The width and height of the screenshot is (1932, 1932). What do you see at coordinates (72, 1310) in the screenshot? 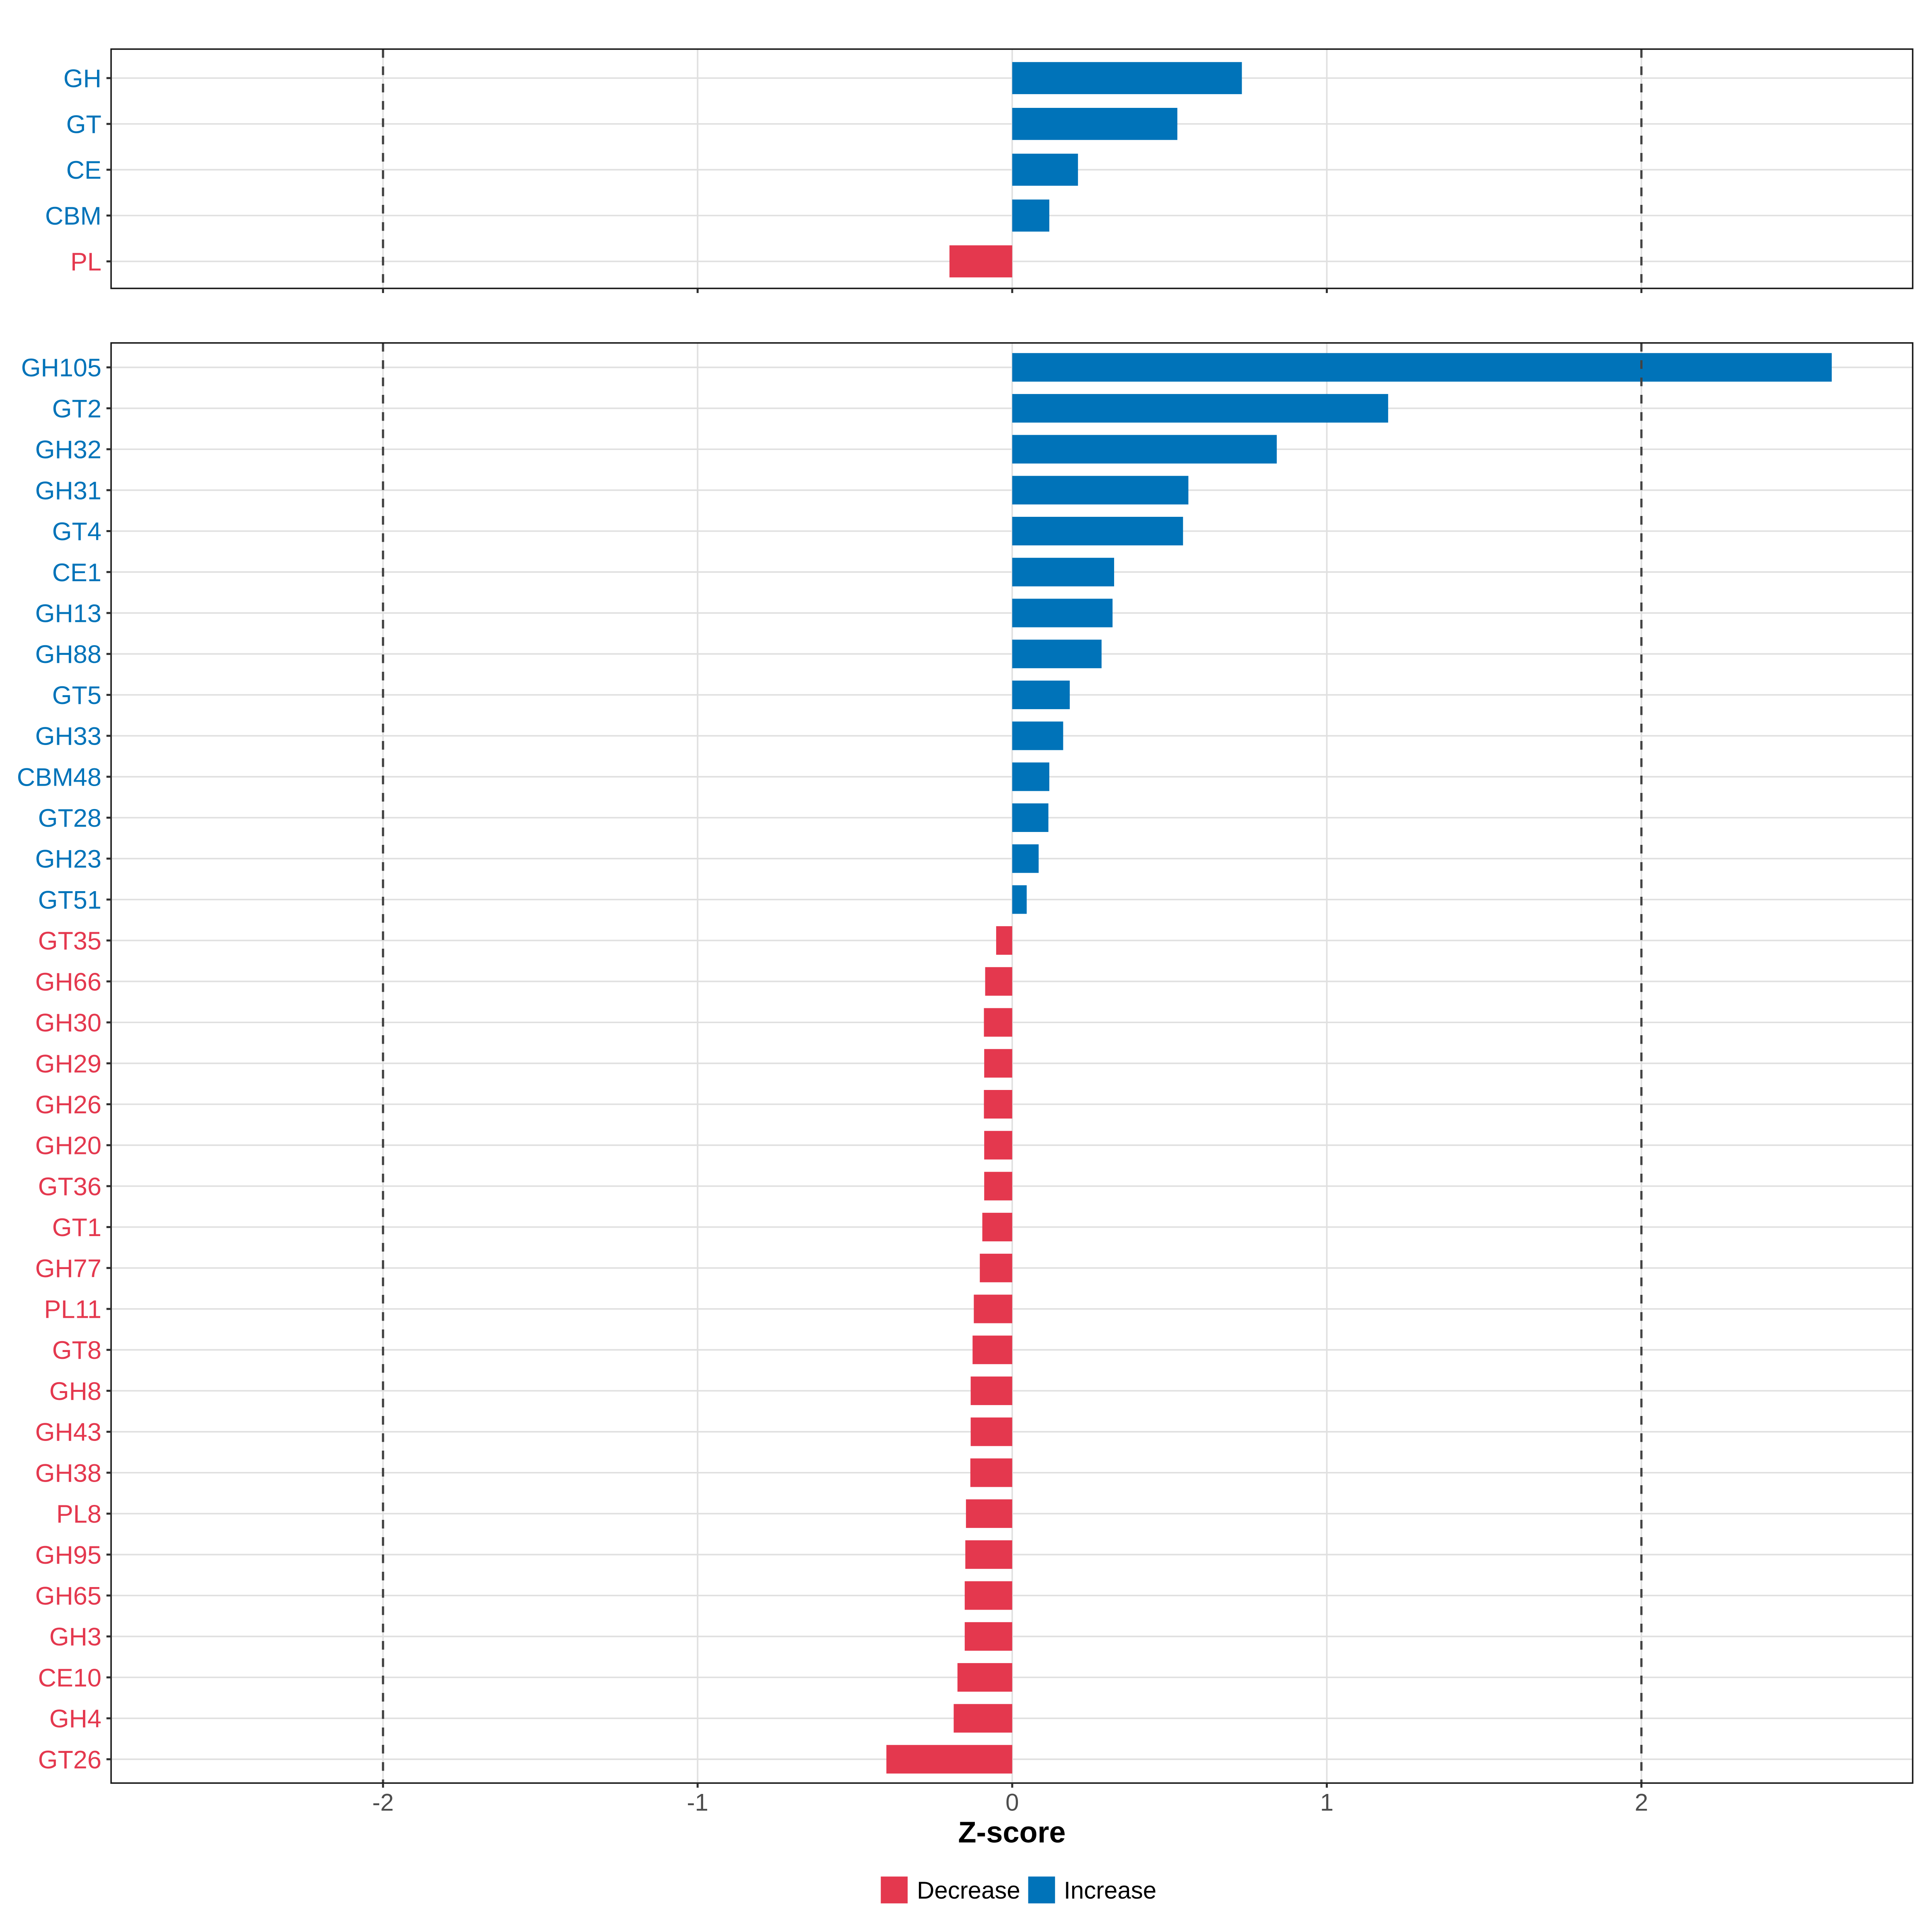
I see `svg-text: PL11` at bounding box center [72, 1310].